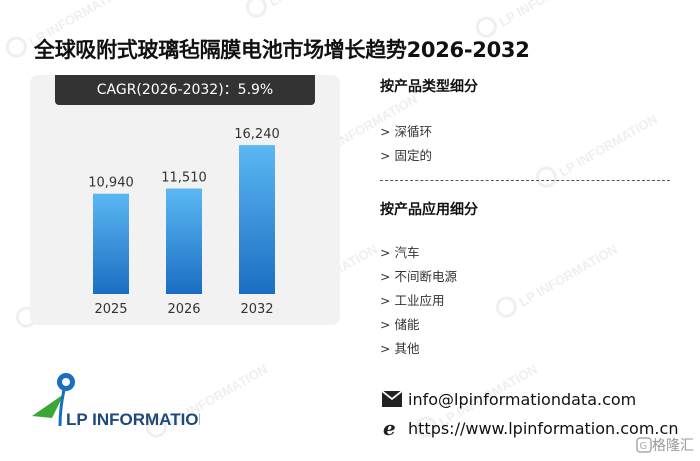  What do you see at coordinates (282, 50) in the screenshot?
I see `page-title: 全球吸附式玻璃毡隔膜电池市场增长趋势2026-2032` at bounding box center [282, 50].